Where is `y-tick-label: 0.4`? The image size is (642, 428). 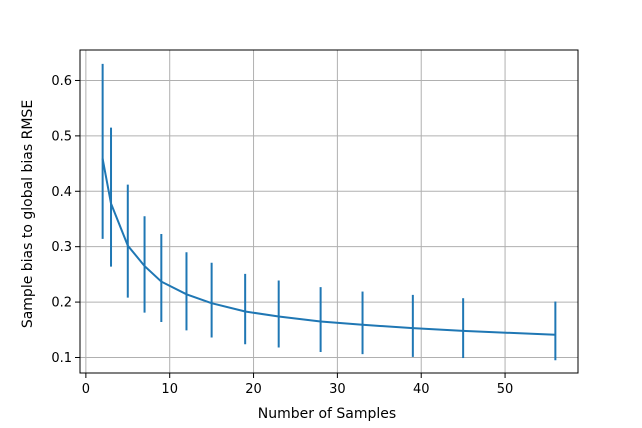
y-tick-label: 0.4 is located at coordinates (61, 192).